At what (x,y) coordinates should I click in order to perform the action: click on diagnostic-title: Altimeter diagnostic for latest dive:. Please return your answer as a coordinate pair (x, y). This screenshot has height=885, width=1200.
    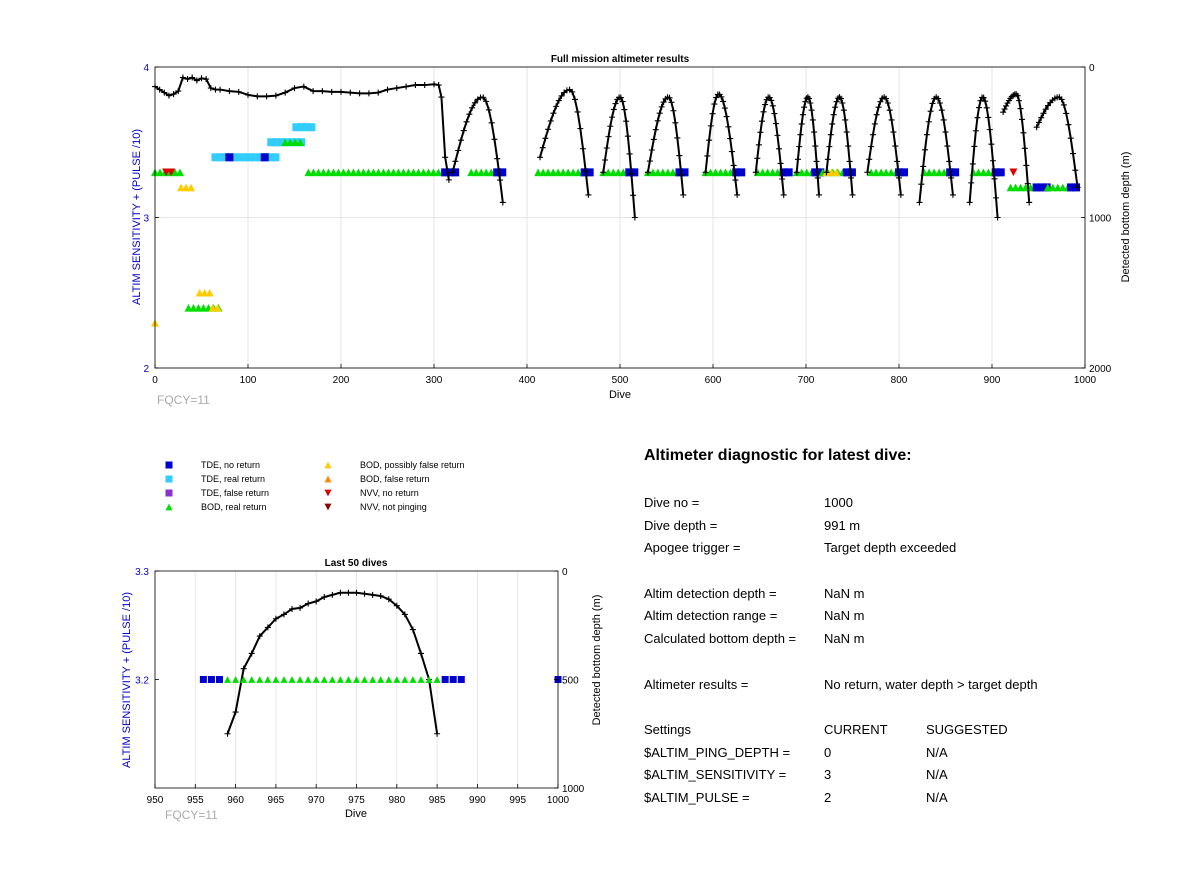
    Looking at the image, I should click on (778, 455).